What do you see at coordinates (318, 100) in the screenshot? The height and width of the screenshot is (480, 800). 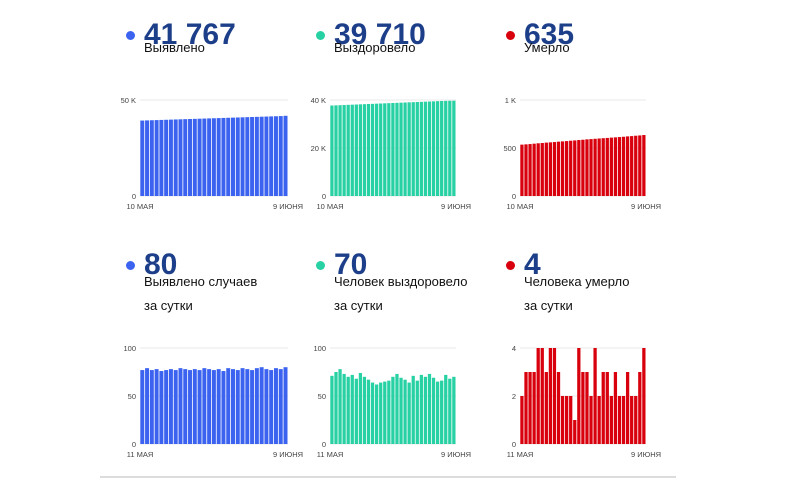 I see `y-tick-label: 40 K` at bounding box center [318, 100].